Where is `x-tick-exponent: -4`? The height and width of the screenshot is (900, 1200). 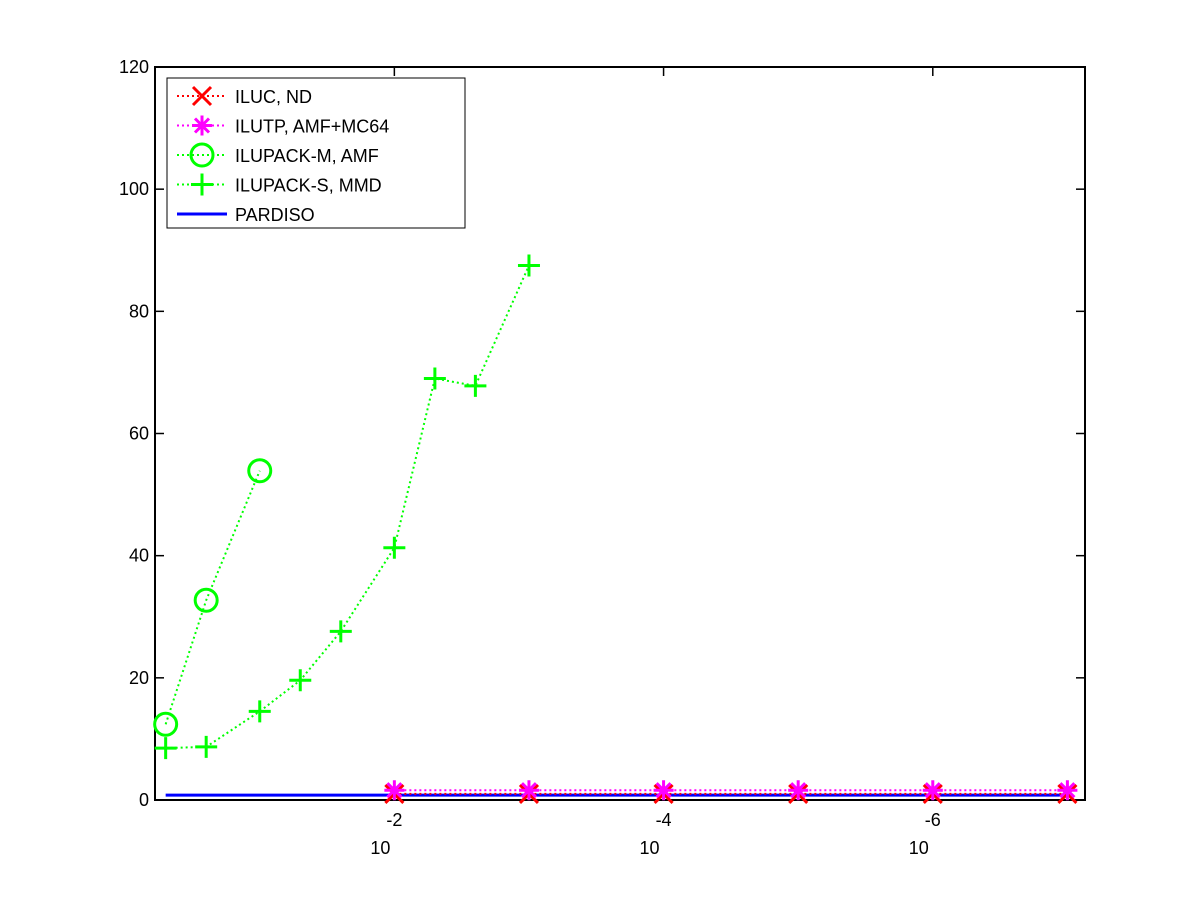
x-tick-exponent: -4 is located at coordinates (664, 820).